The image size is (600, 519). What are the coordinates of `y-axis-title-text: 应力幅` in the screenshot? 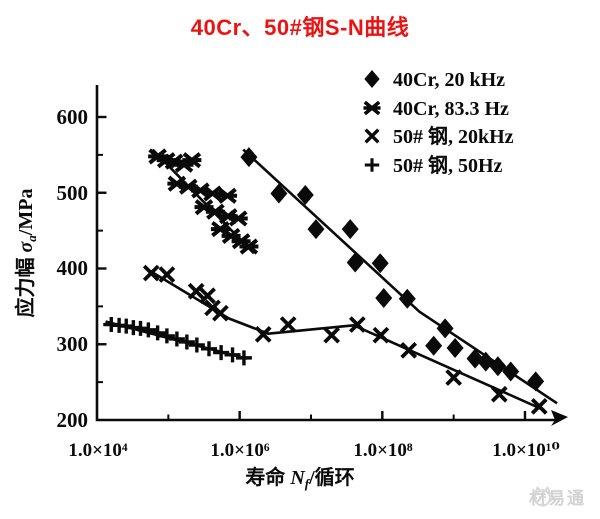 It's located at (25, 284).